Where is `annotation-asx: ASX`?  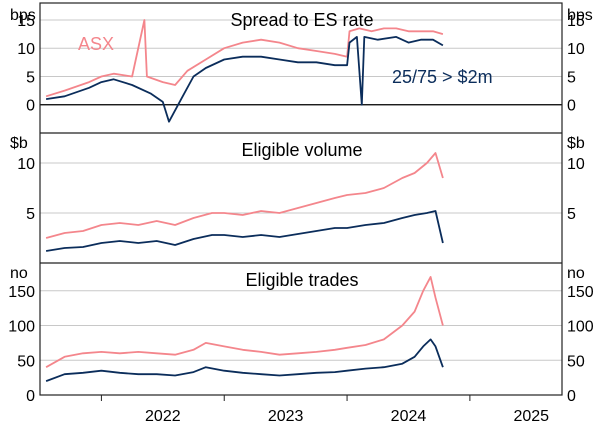
annotation-asx: ASX is located at coordinates (96, 44).